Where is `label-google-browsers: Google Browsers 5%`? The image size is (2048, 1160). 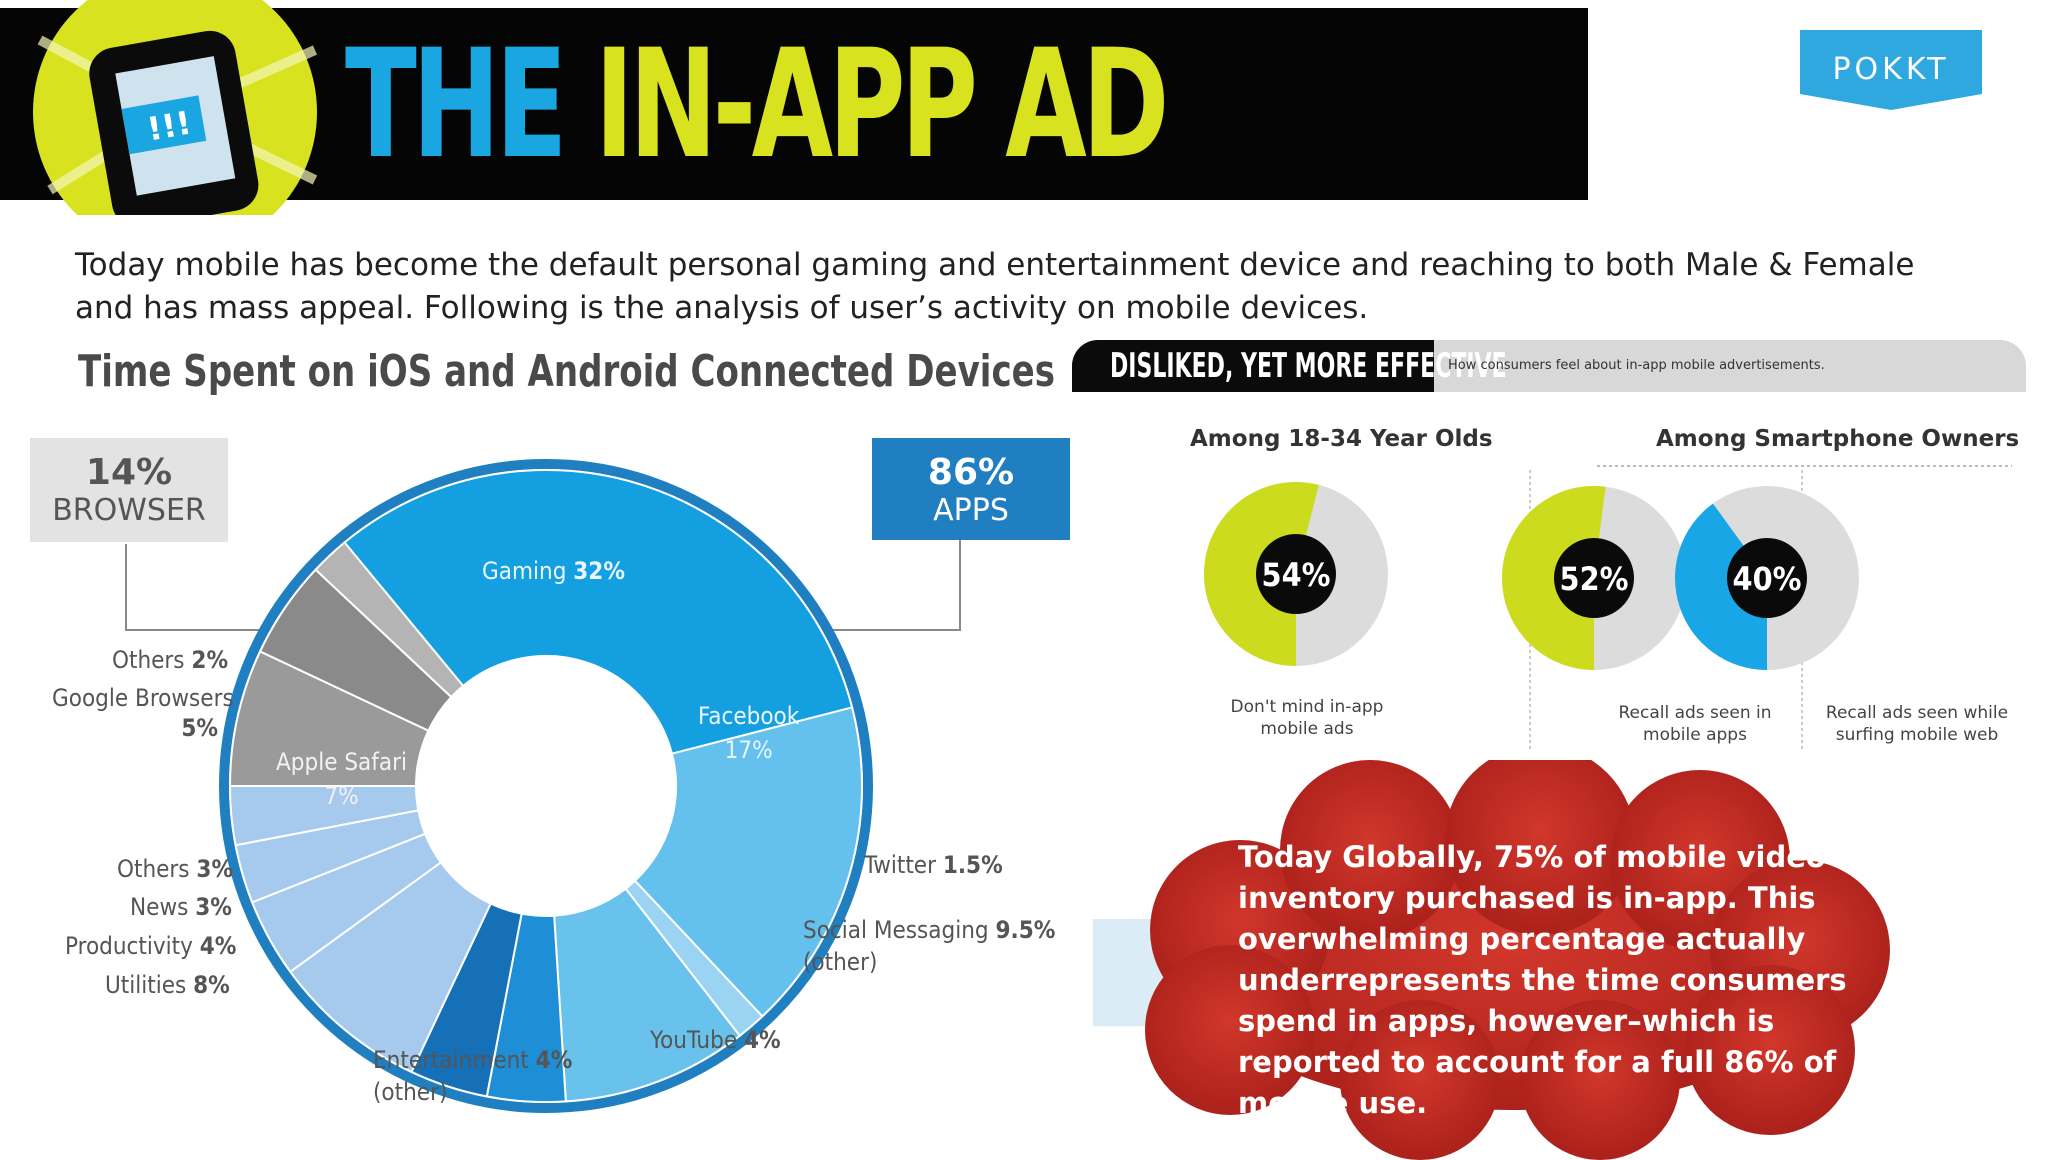
label-google-browsers: Google Browsers 5% is located at coordinates (143, 713).